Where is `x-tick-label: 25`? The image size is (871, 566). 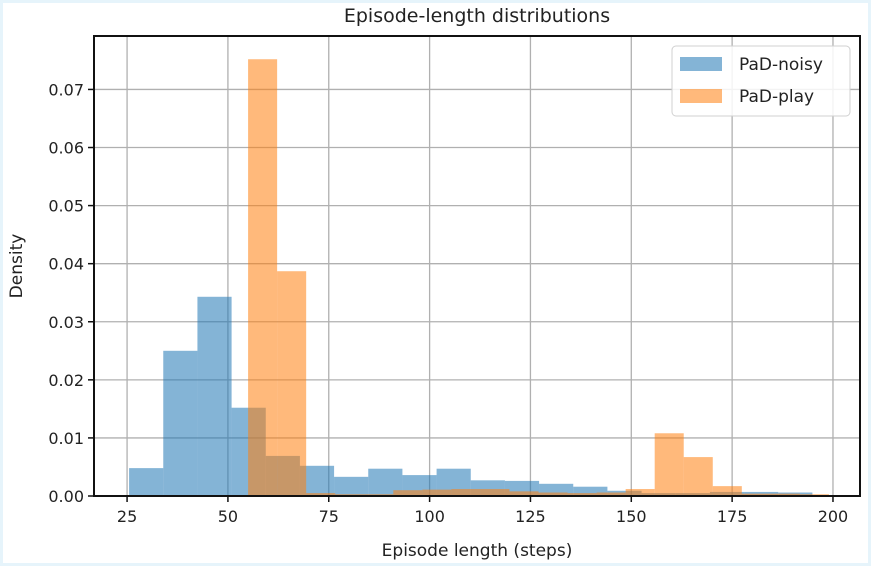
x-tick-label: 25 is located at coordinates (127, 516).